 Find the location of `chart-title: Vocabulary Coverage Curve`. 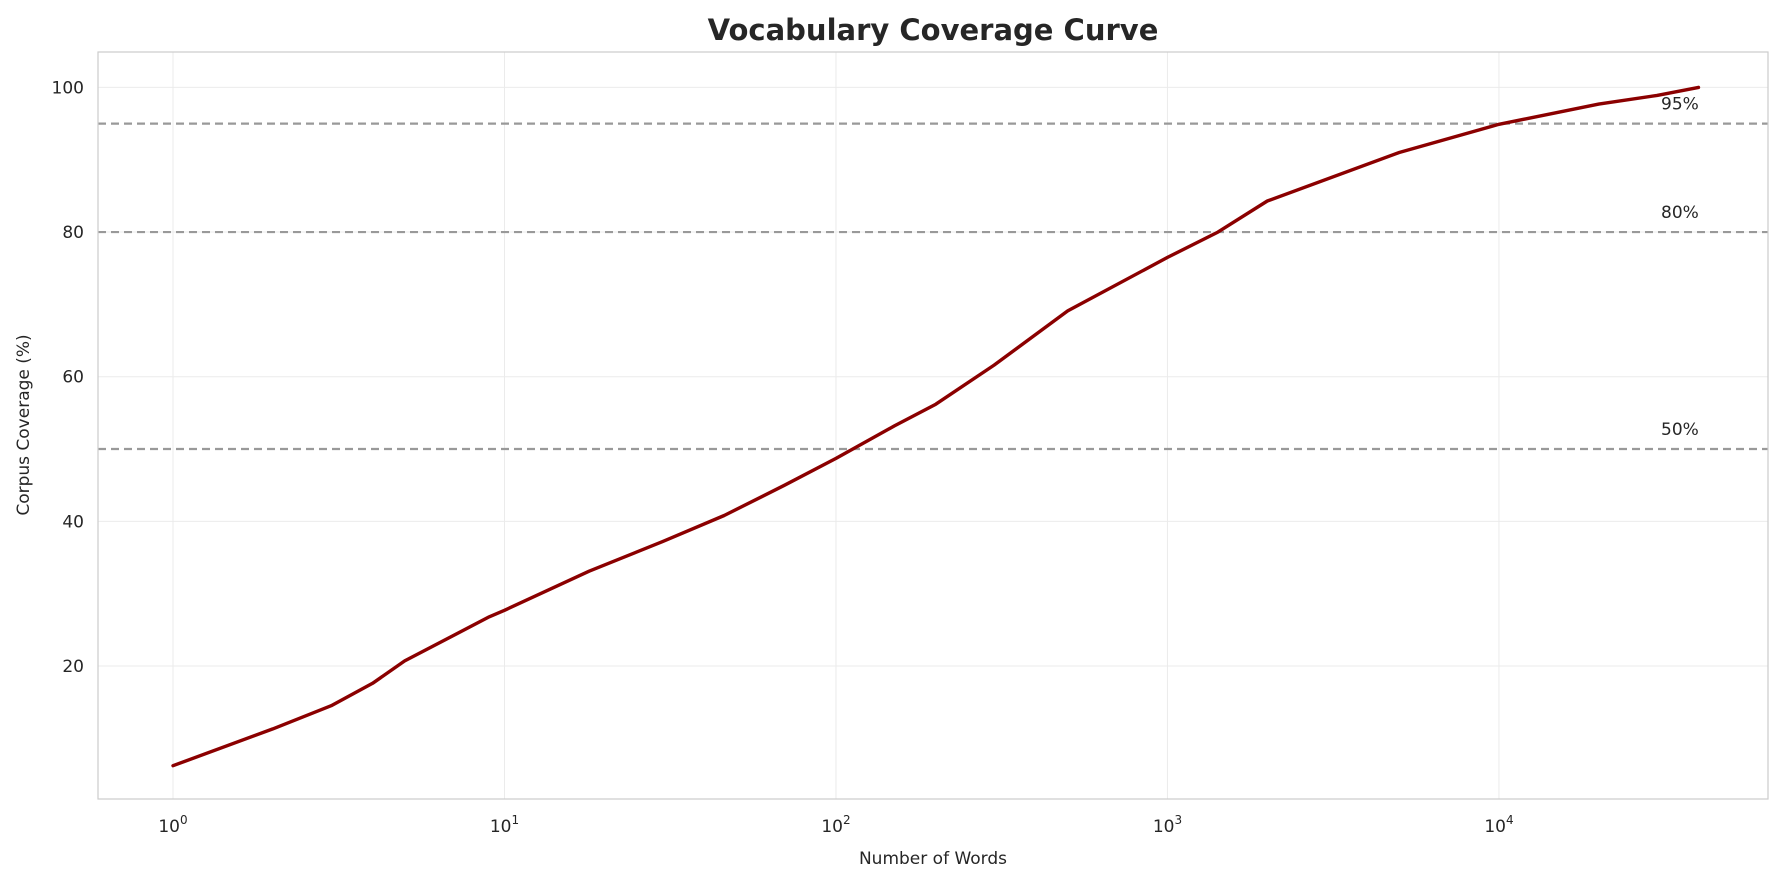

chart-title: Vocabulary Coverage Curve is located at coordinates (933, 30).